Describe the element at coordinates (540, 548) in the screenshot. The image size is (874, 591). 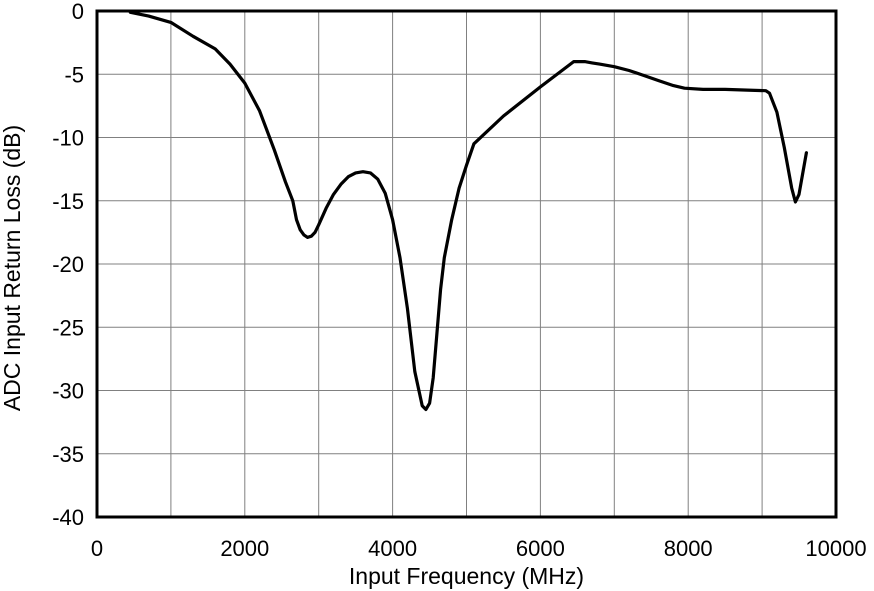
I see `x-tick-label: 6000` at that location.